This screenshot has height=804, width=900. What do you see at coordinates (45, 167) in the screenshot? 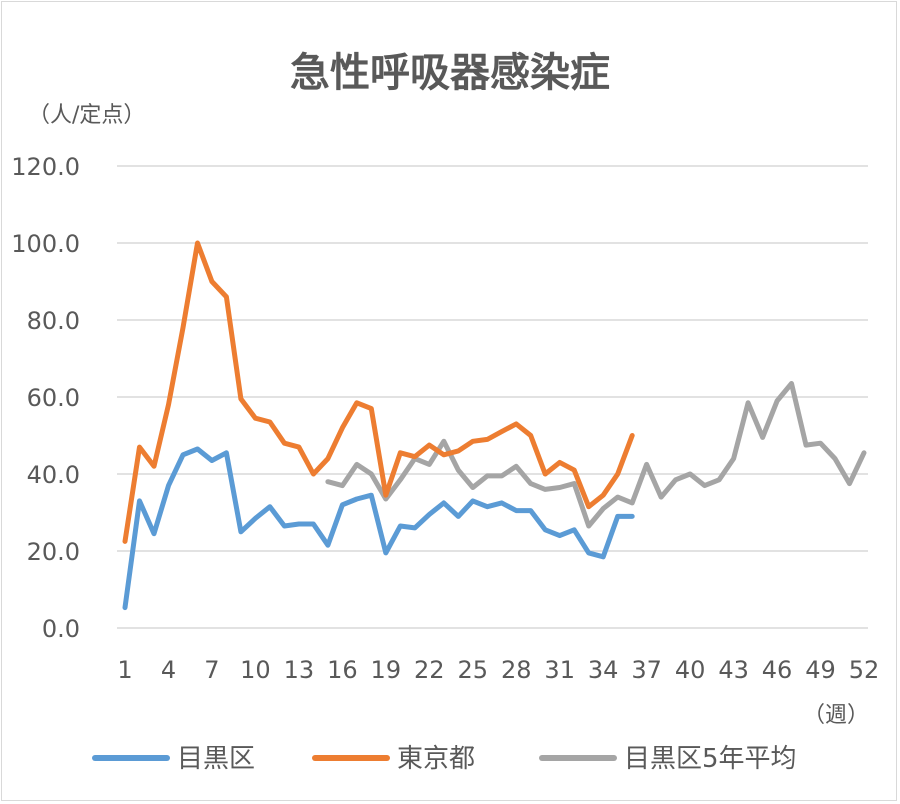
I see `y-tick-label: 120.0` at bounding box center [45, 167].